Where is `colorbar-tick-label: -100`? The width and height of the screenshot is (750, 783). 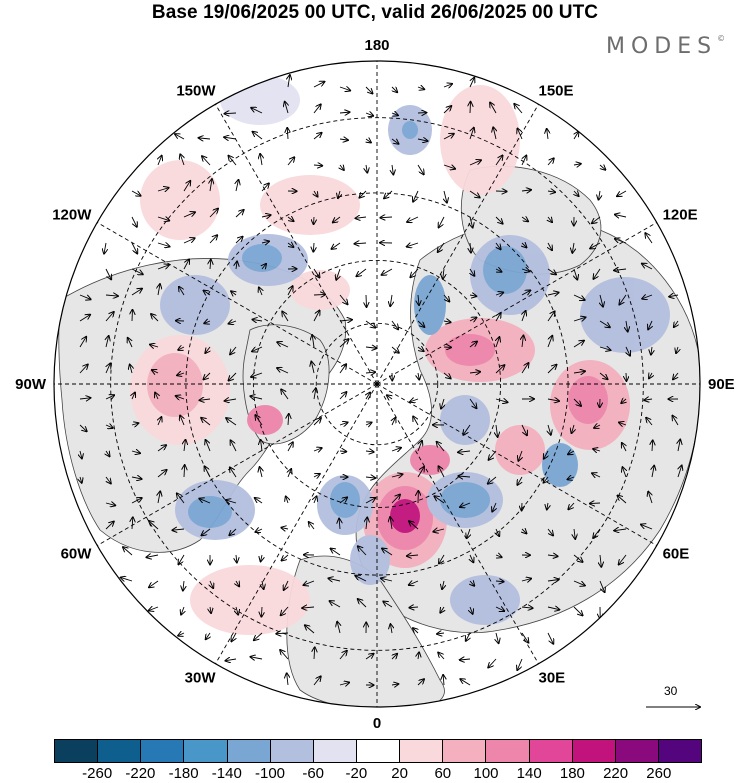
colorbar-tick-label: -100 is located at coordinates (270, 773).